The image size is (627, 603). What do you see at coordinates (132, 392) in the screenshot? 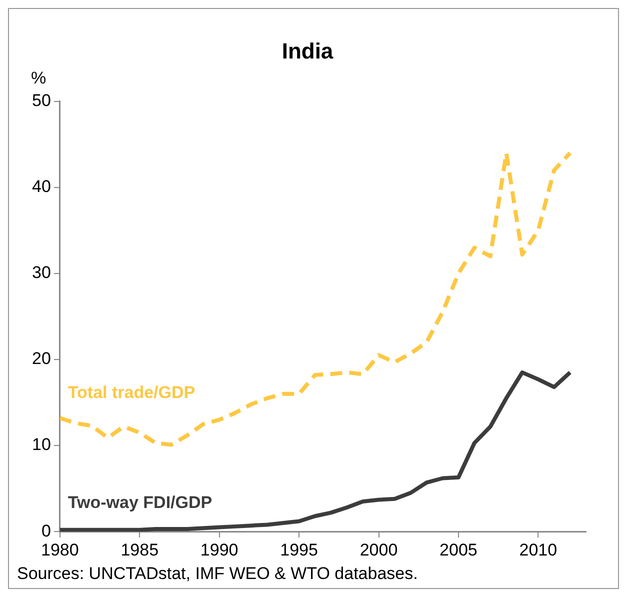
I see `series-label: Total trade/GDP` at bounding box center [132, 392].